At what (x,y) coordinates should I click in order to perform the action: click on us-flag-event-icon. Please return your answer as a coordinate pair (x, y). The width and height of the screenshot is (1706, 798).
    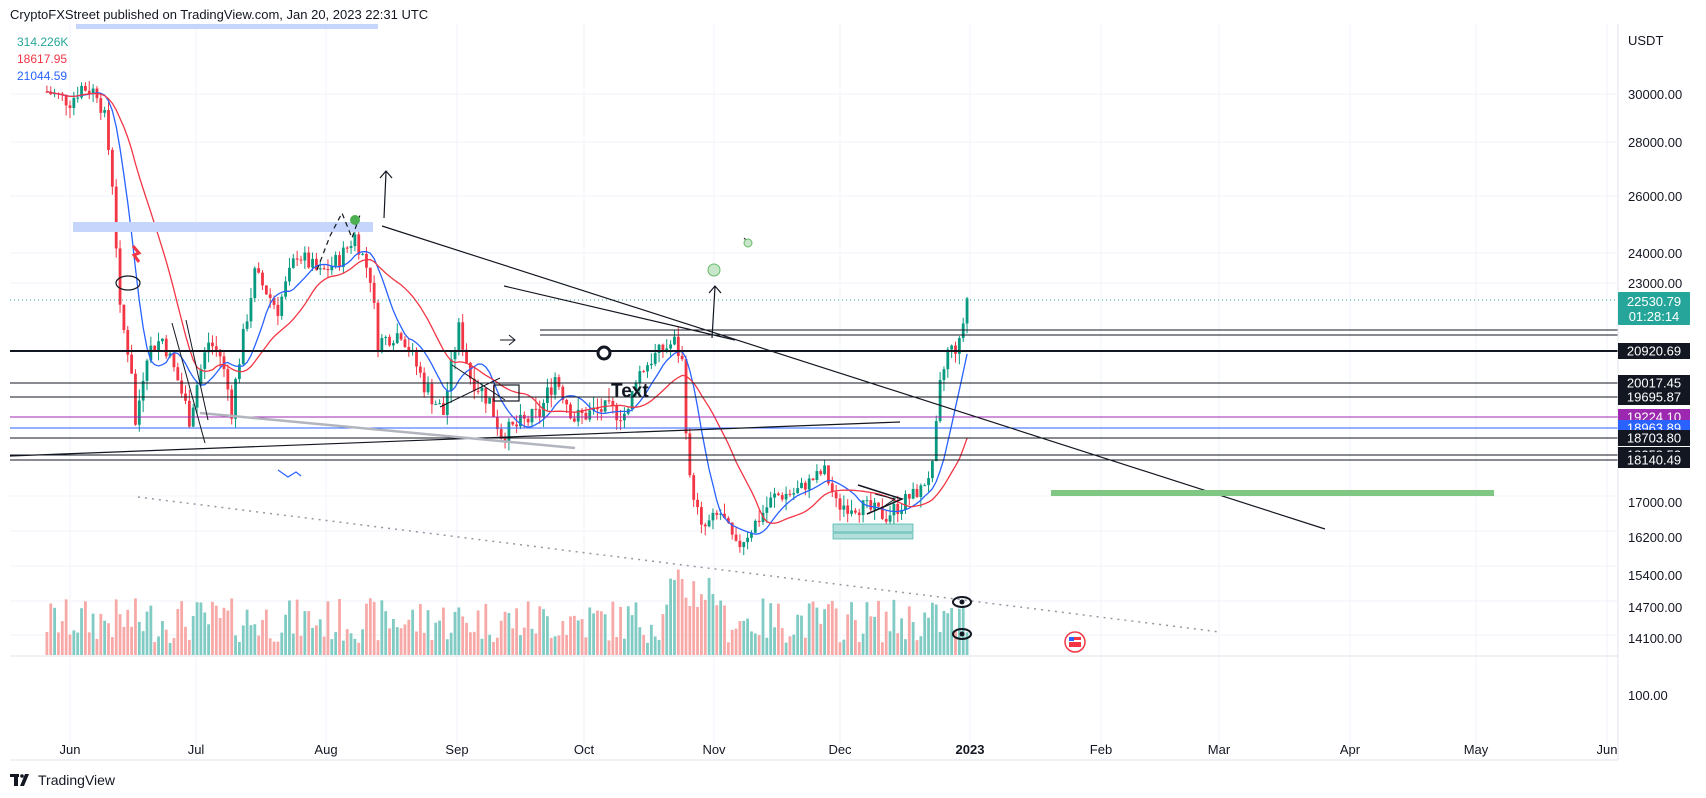
    Looking at the image, I should click on (1075, 642).